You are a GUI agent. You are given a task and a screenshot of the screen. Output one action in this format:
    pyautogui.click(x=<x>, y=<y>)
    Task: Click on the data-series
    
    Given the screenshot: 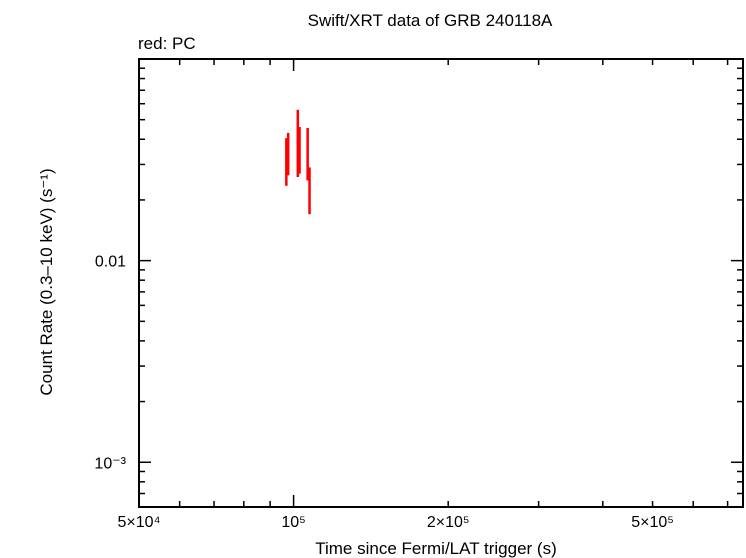 What is the action you would take?
    pyautogui.click(x=298, y=162)
    